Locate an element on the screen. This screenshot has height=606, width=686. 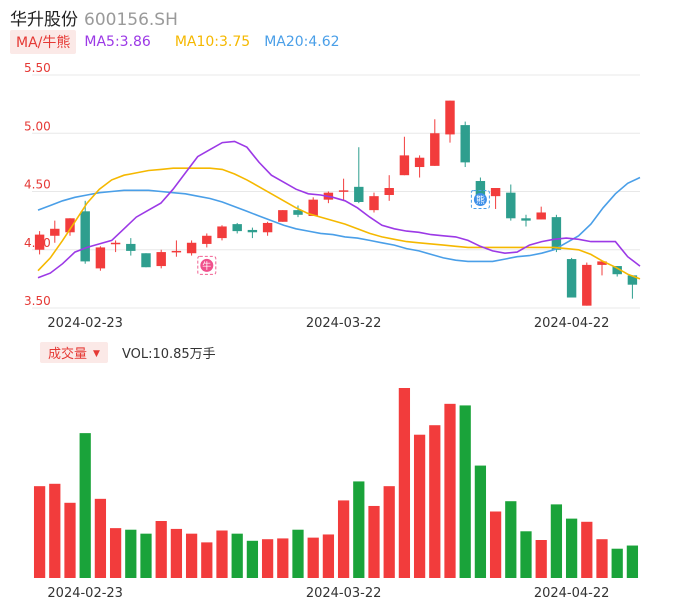
x-tick-label: 2024-02-23 is located at coordinates (85, 323).